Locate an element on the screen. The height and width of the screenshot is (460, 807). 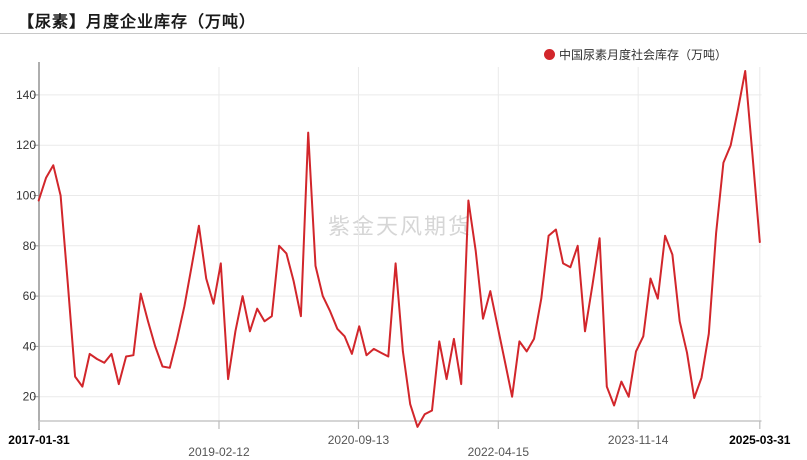
legend-label: 中国尿素月度社会库存（万吨） is located at coordinates (643, 55).